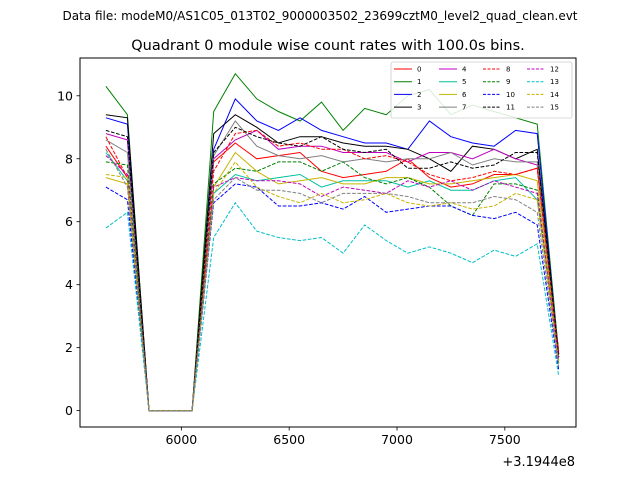 The image size is (640, 480). Describe the element at coordinates (508, 70) in the screenshot. I see `legend-label: 8` at that location.